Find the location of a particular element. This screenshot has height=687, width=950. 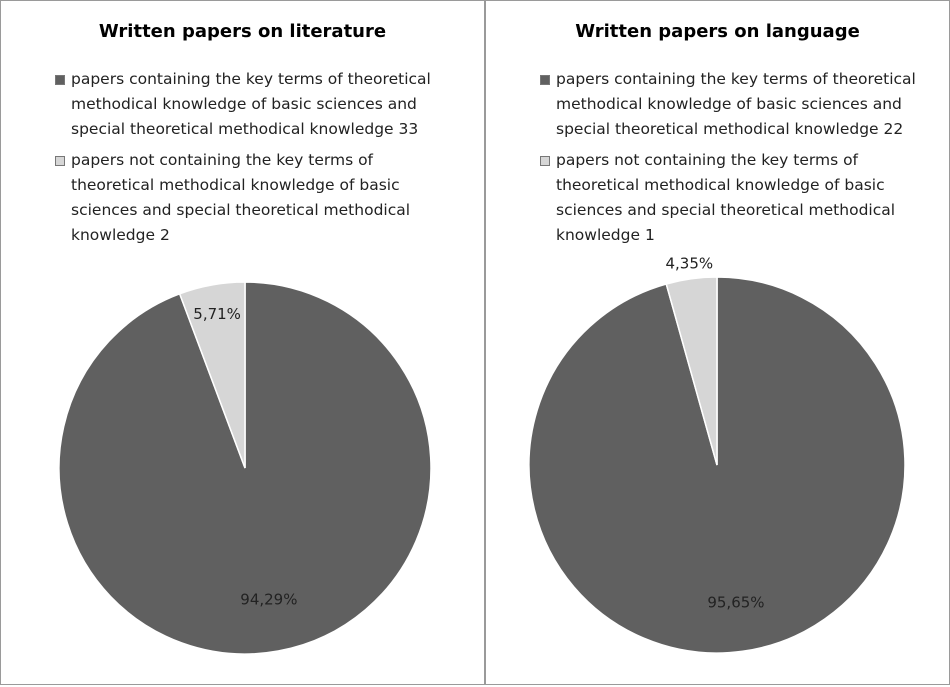

slice-label: 94,29% is located at coordinates (268, 599).